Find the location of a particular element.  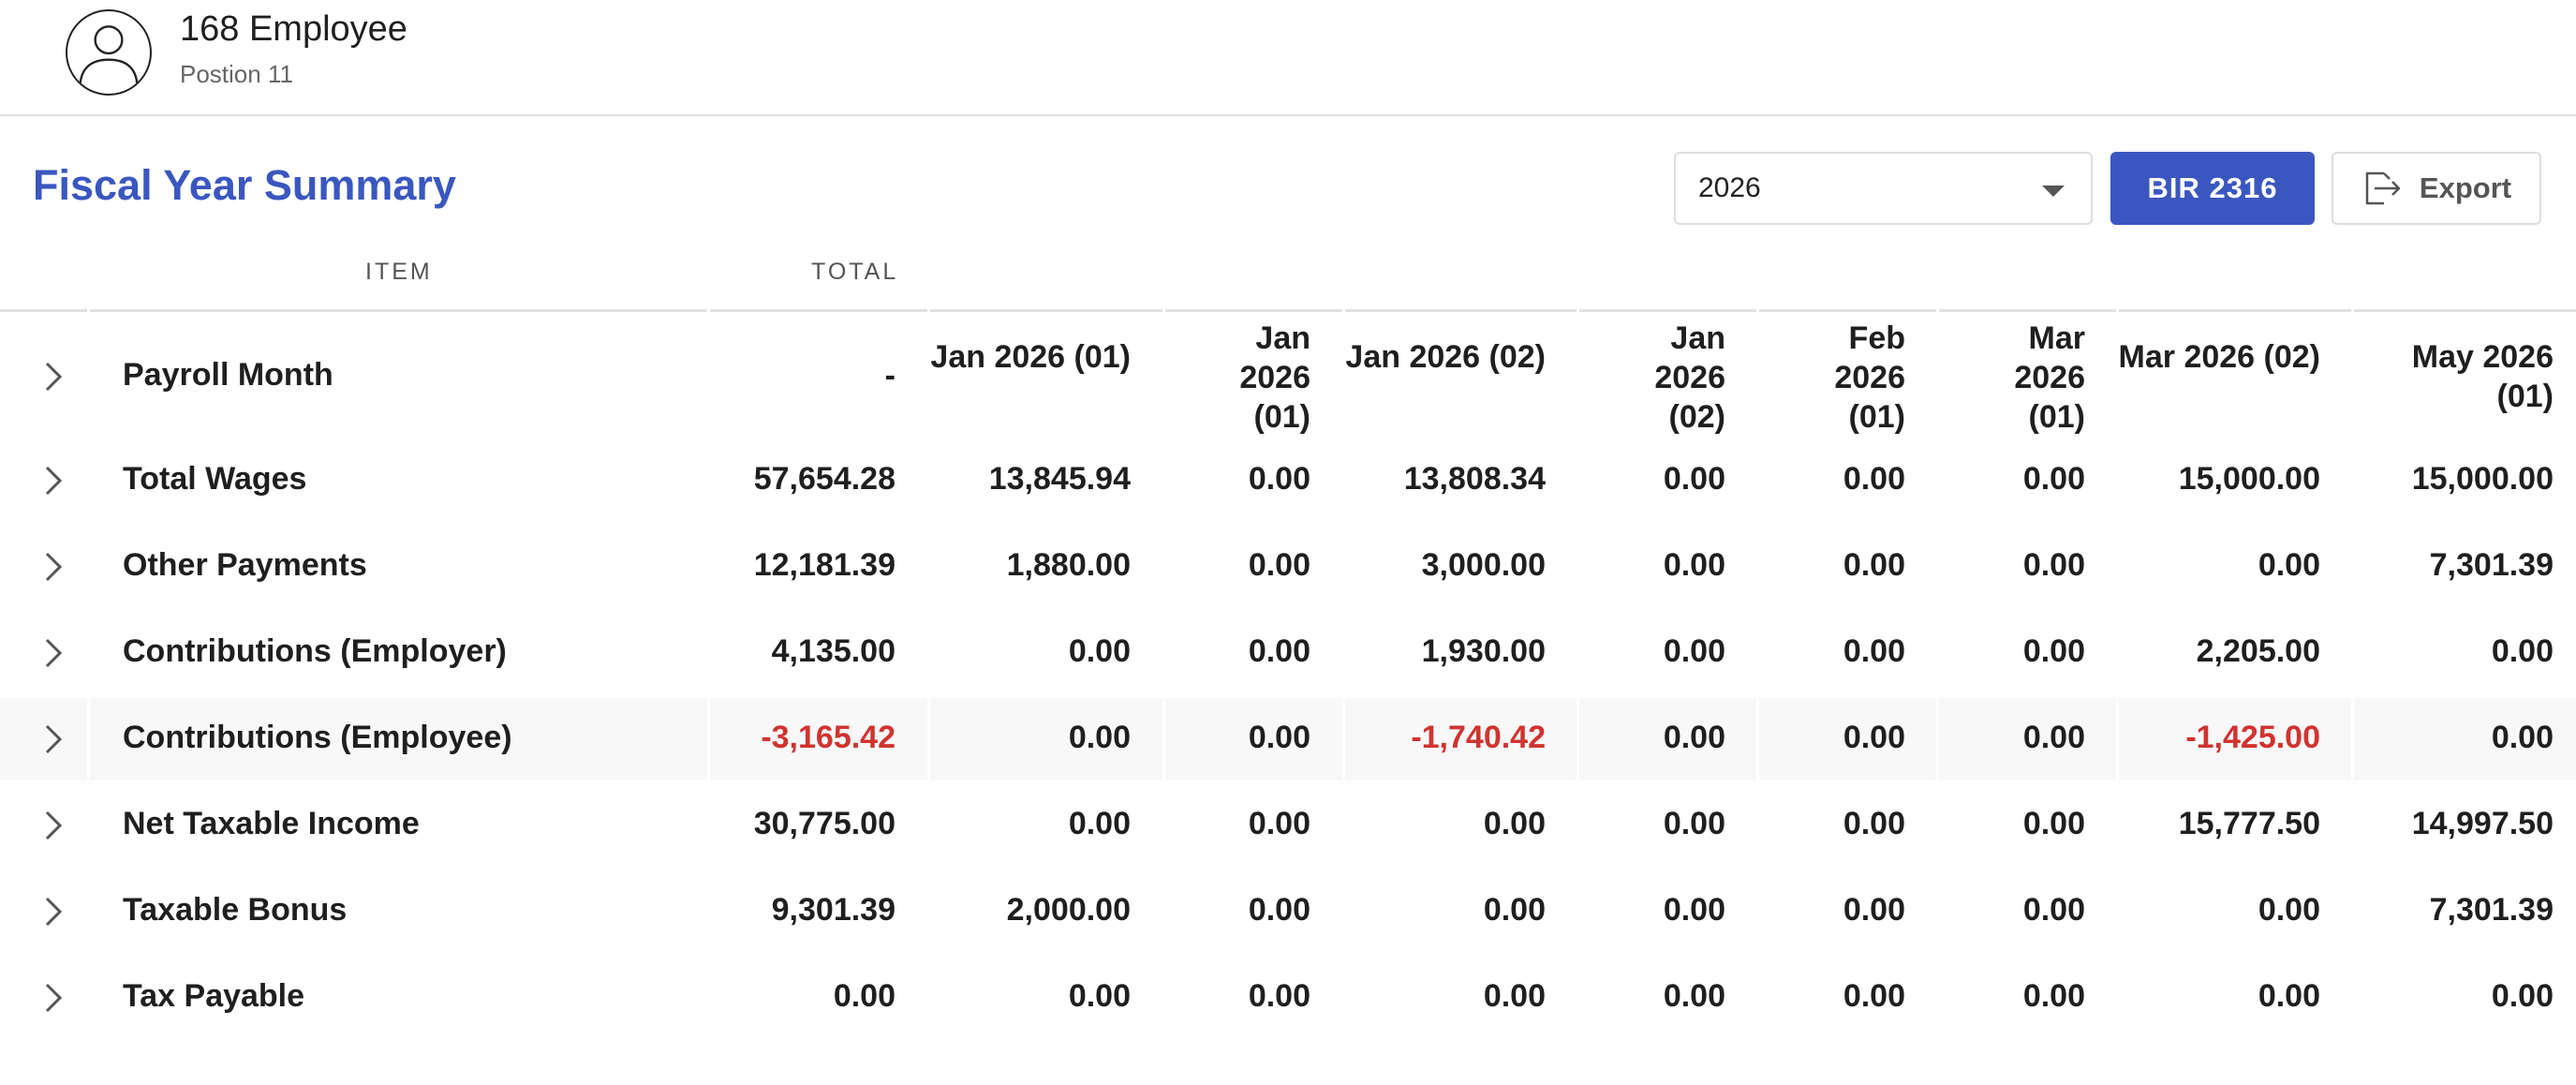

column-header-item: ITEM is located at coordinates (399, 272).